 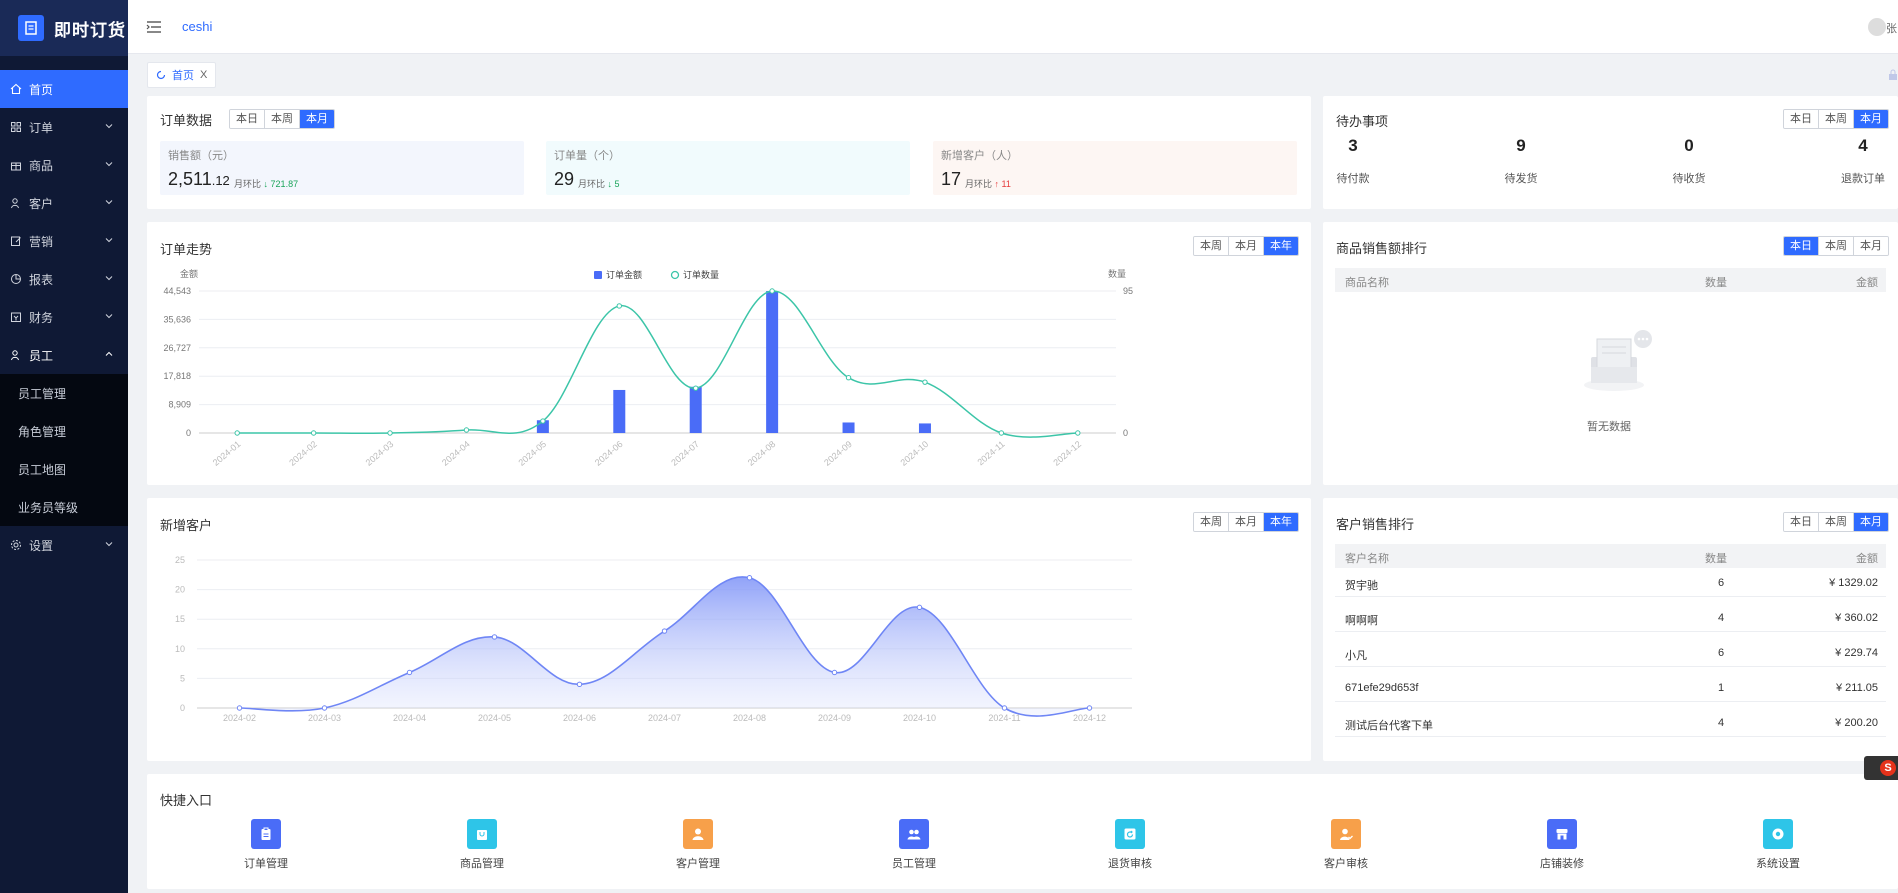 What do you see at coordinates (1863, 160) in the screenshot?
I see `todo-refund-orders: 4 退款订单` at bounding box center [1863, 160].